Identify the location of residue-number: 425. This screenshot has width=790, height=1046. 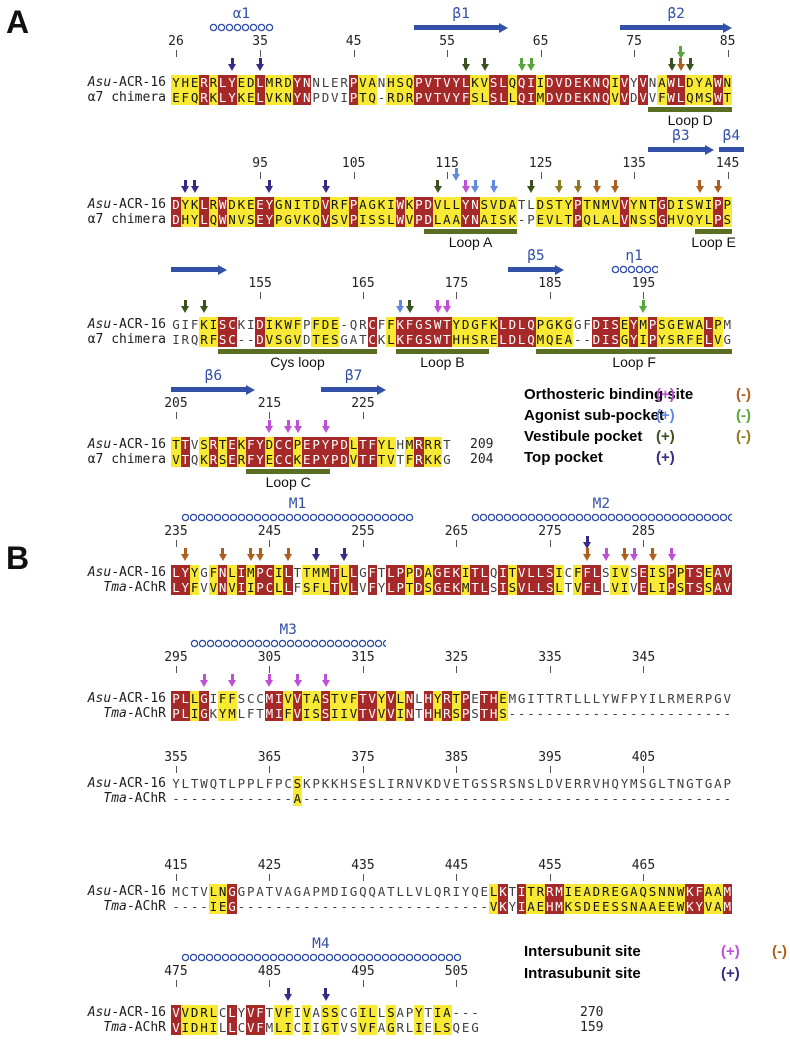
(269, 865).